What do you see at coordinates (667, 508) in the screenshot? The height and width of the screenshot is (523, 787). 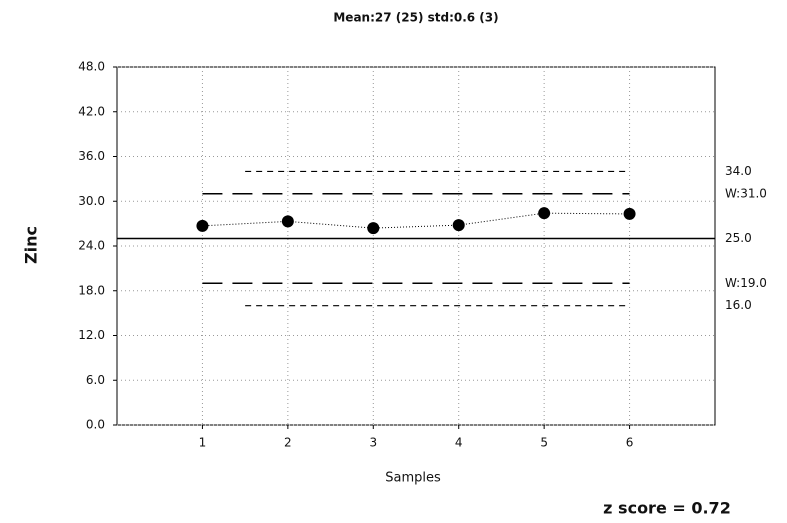 I see `z-score: z score = 0.72` at bounding box center [667, 508].